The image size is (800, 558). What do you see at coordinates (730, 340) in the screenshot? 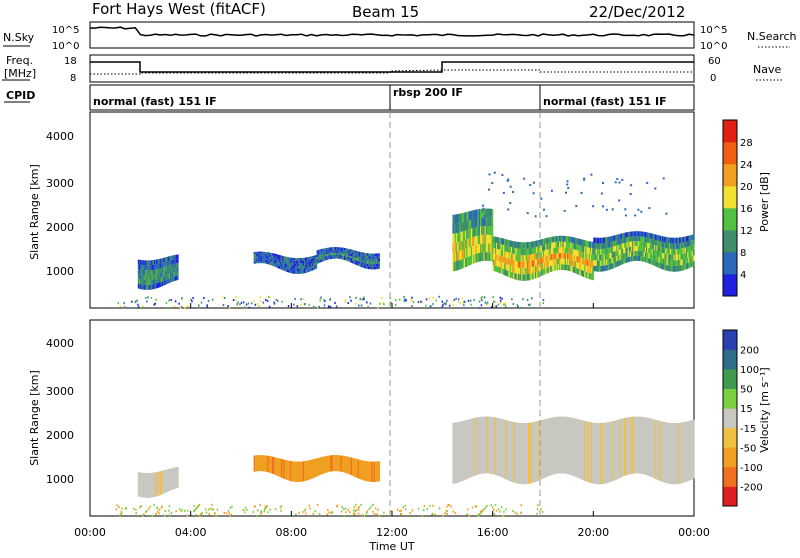
I see `colorbar-swatch` at bounding box center [730, 340].